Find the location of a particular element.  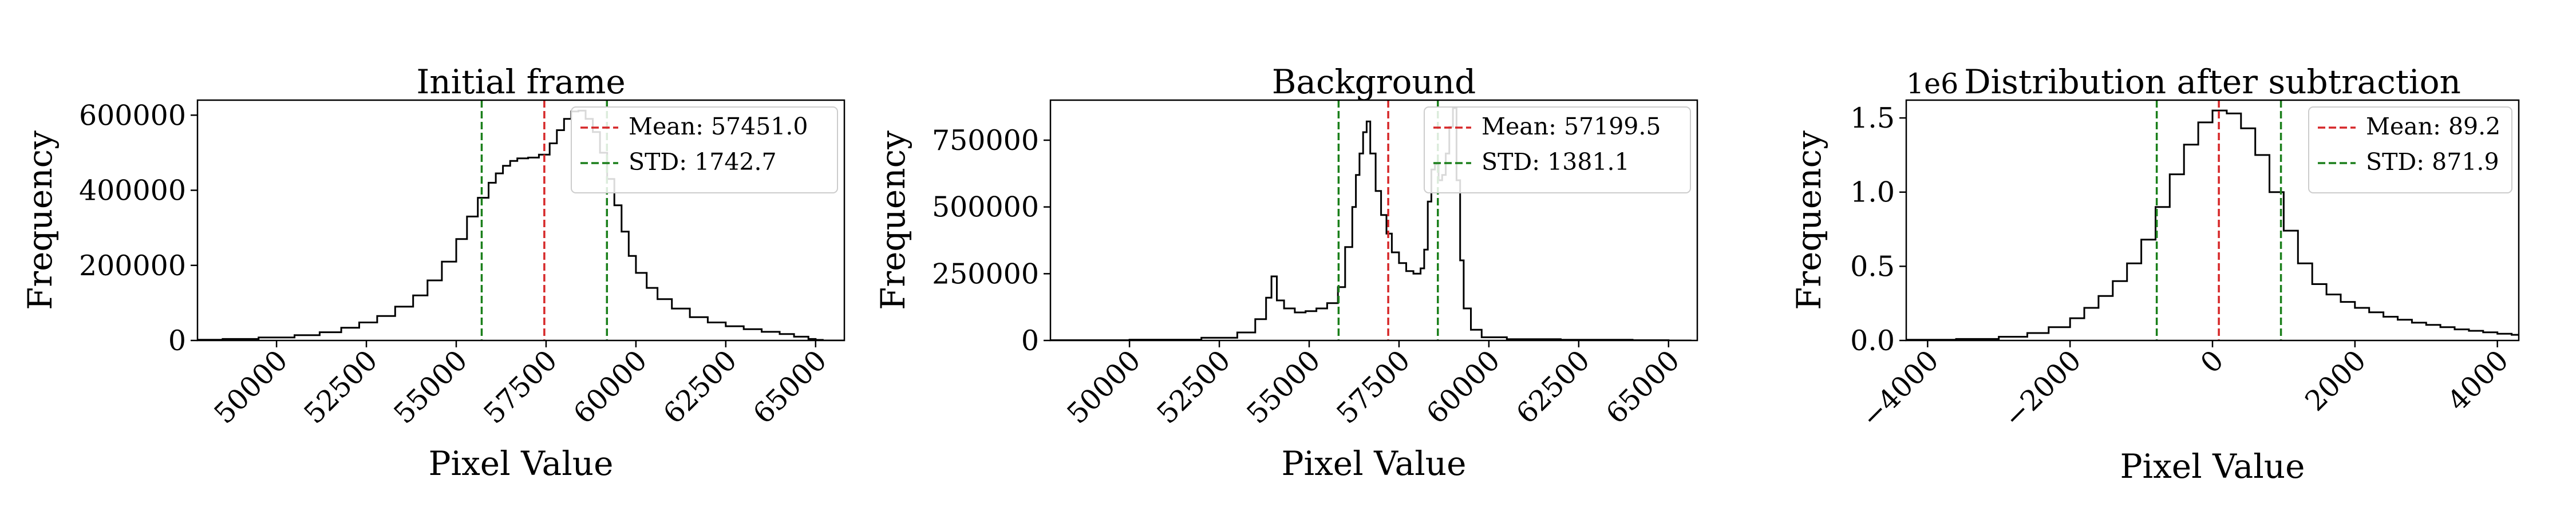

legend: Mean: 57199.5 STD: 1381.1 is located at coordinates (1557, 149).